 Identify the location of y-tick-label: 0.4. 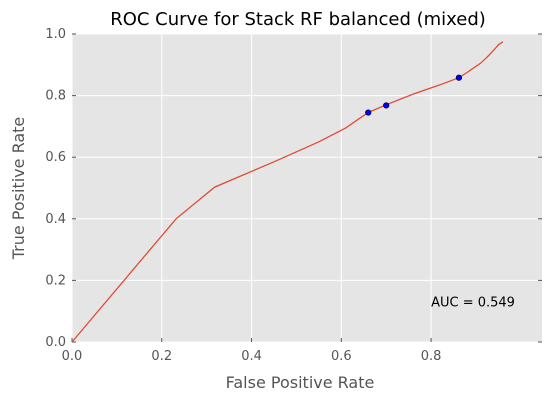
(55, 219).